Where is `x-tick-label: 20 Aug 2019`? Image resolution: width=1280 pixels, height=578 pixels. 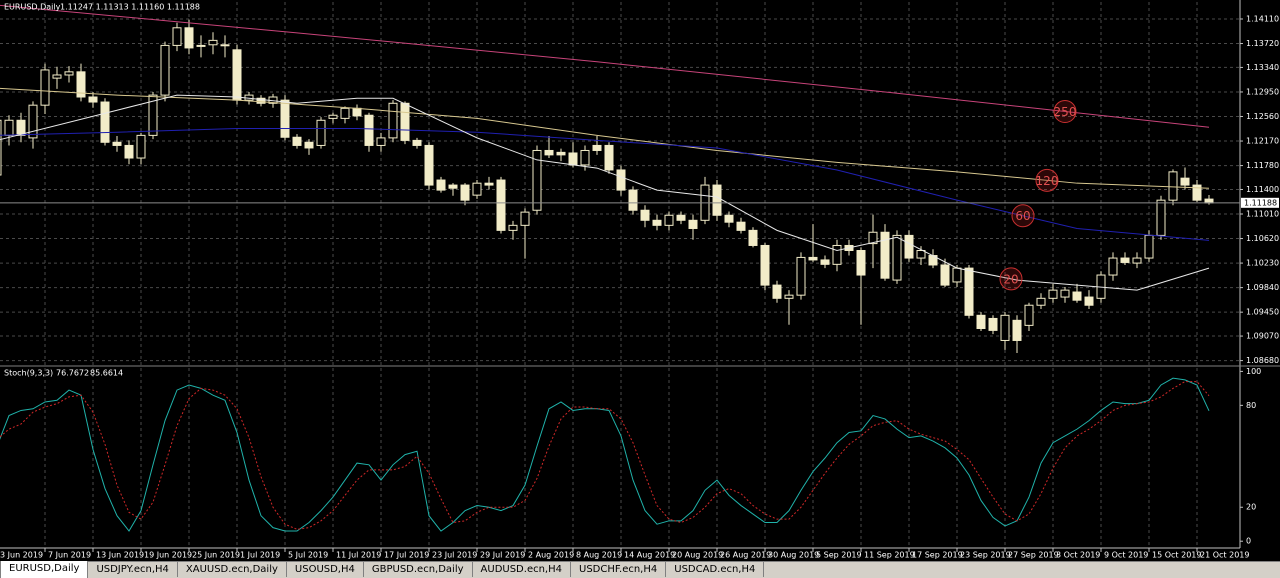 x-tick-label: 20 Aug 2019 is located at coordinates (697, 555).